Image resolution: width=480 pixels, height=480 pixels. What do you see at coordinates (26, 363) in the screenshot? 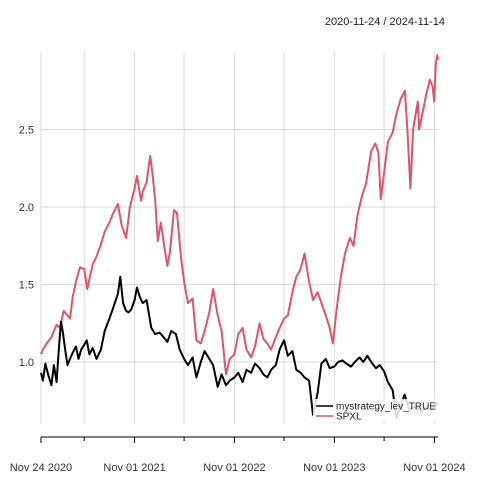
I see `y-tick-label: 1.0` at bounding box center [26, 363].